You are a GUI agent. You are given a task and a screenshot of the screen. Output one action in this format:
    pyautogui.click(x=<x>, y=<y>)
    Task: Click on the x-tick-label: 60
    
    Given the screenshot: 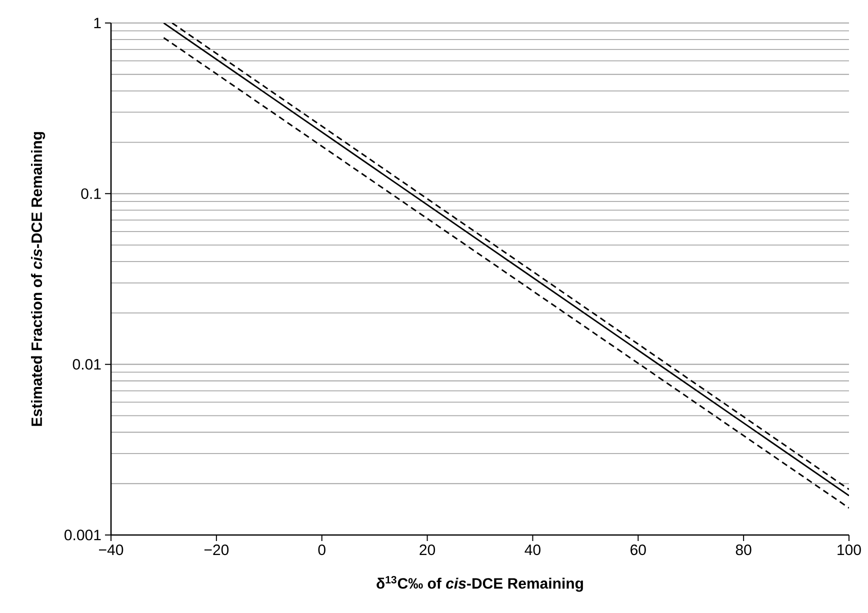 What is the action you would take?
    pyautogui.click(x=638, y=550)
    